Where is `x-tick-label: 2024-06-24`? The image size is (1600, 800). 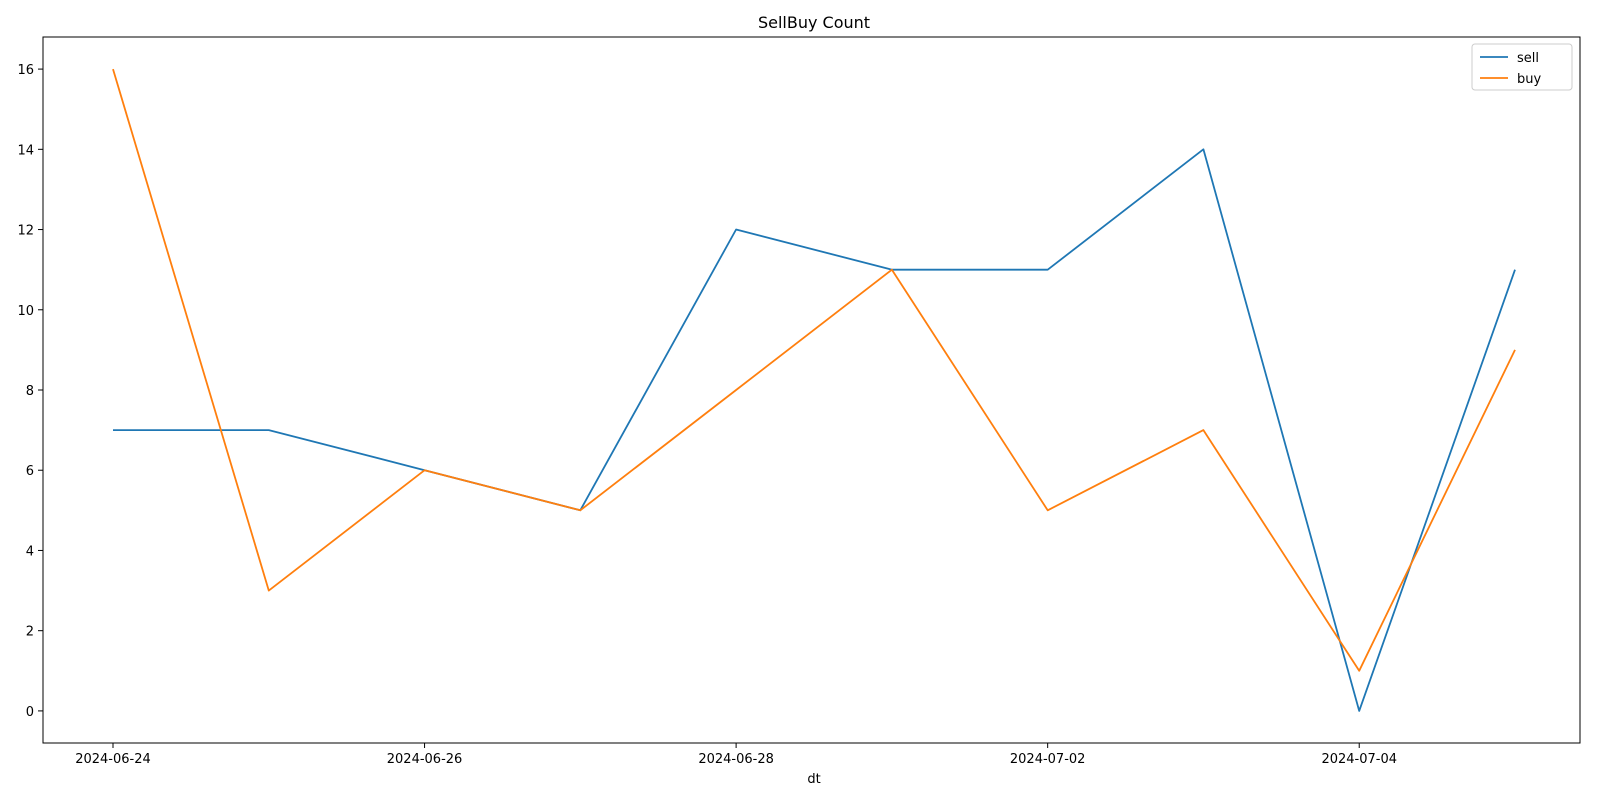
x-tick-label: 2024-06-24 is located at coordinates (113, 759).